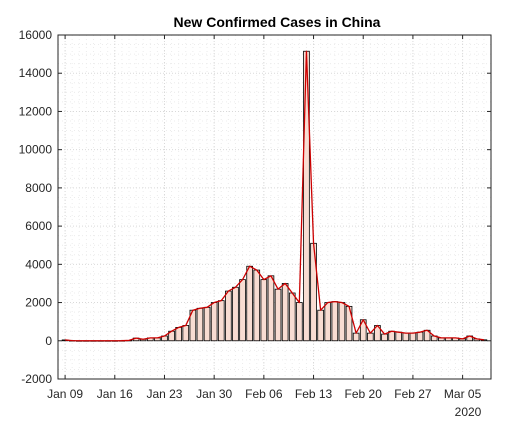 The height and width of the screenshot is (433, 527). Describe the element at coordinates (38, 264) in the screenshot. I see `y-tick-label: 4000` at that location.